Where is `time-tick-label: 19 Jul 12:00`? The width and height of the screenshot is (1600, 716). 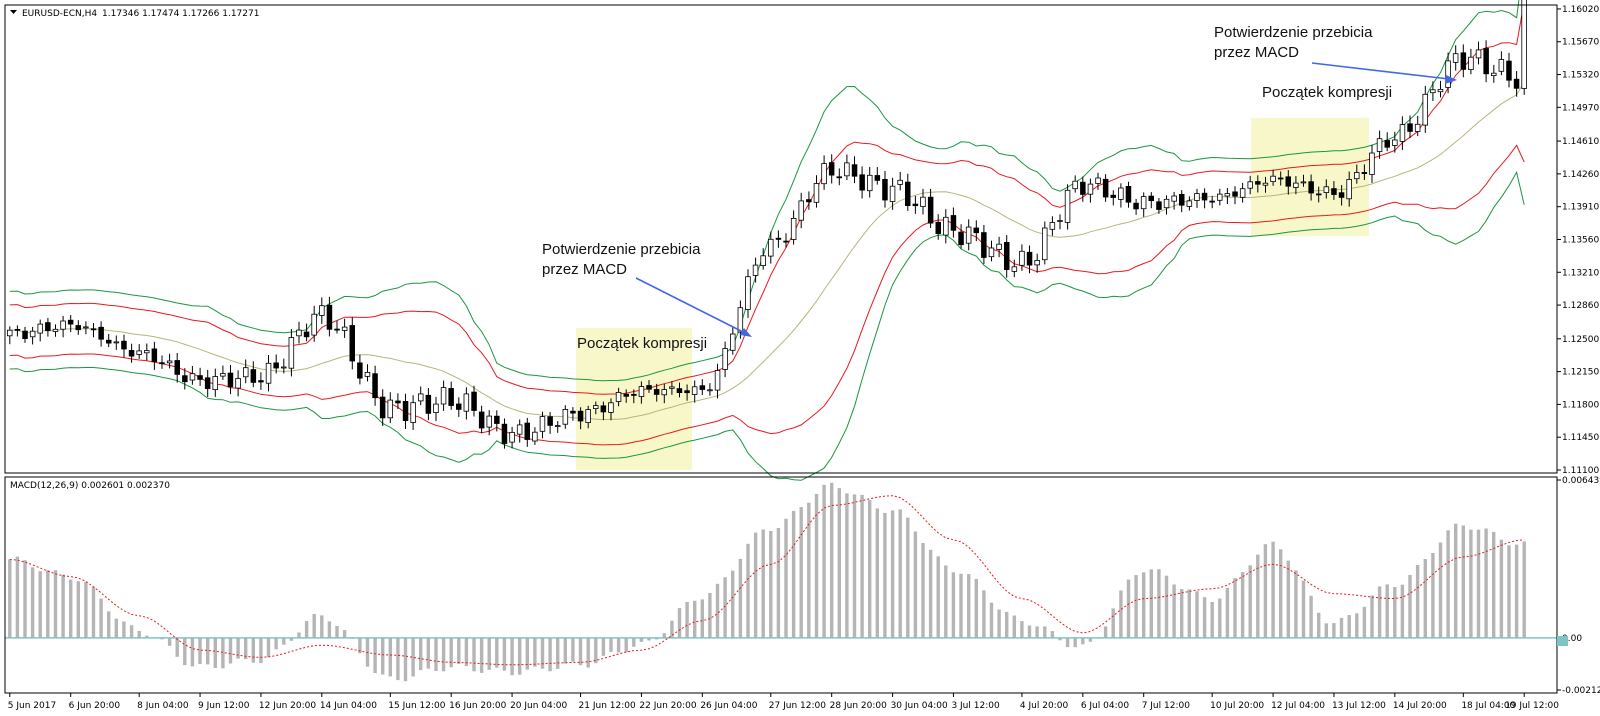
time-tick-label: 19 Jul 12:00 is located at coordinates (1532, 706).